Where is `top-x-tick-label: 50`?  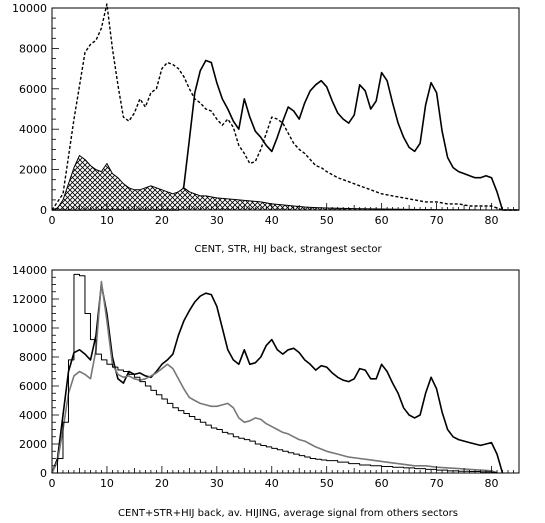 top-x-tick-label: 50 is located at coordinates (327, 220).